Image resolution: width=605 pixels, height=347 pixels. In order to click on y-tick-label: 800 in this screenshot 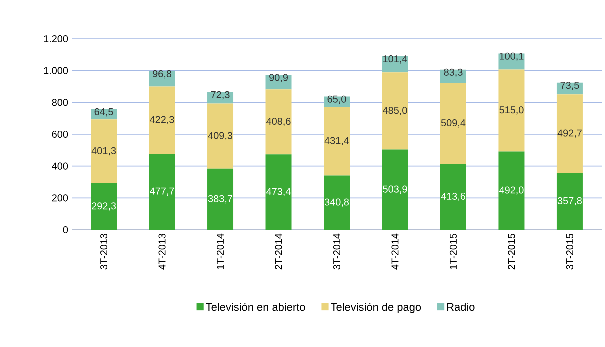, I will do `click(60, 102)`.